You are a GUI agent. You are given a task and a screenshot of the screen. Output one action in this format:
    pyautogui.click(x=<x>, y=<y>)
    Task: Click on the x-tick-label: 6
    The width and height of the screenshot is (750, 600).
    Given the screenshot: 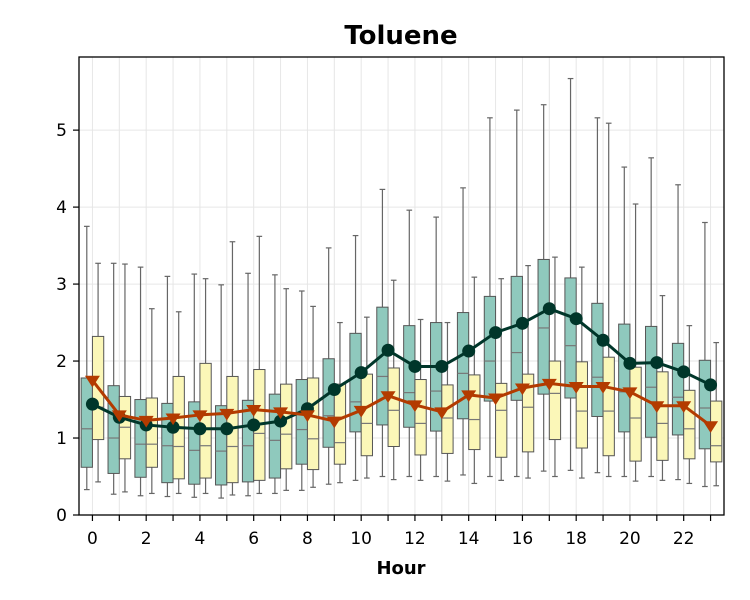 What is the action you would take?
    pyautogui.click(x=253, y=539)
    